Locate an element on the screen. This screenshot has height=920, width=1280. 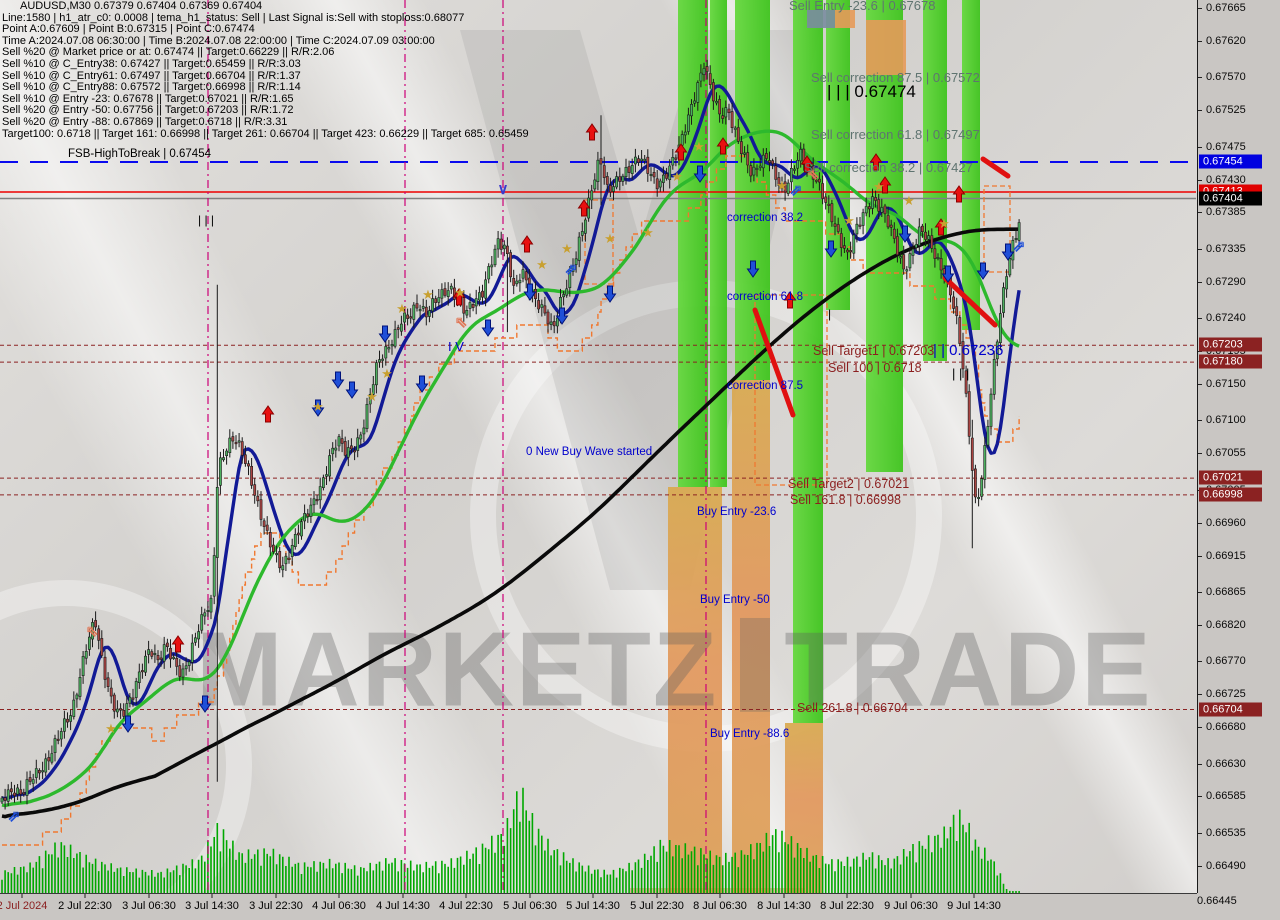
time-axis-label: 3 Jul 14:30 is located at coordinates (212, 906).